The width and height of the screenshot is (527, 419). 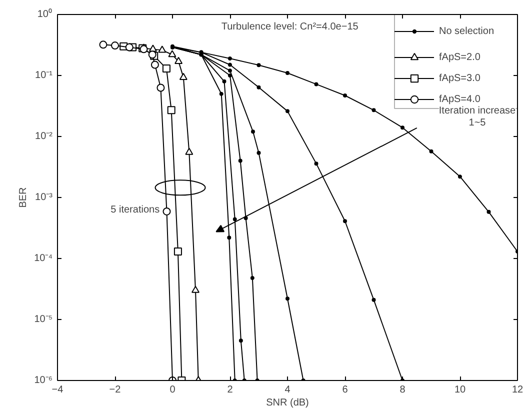 What do you see at coordinates (44, 75) in the screenshot?
I see `y-tick-label: 10⁻¹` at bounding box center [44, 75].